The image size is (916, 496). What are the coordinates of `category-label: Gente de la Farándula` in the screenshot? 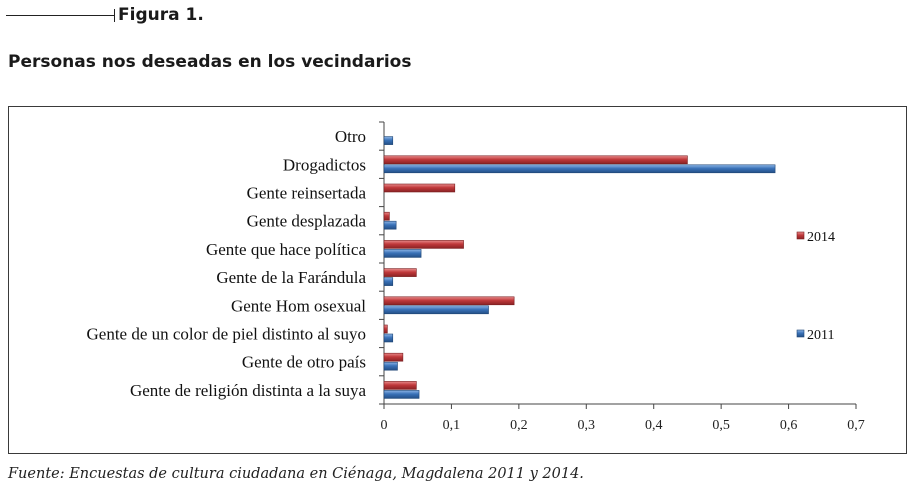 It's located at (291, 277).